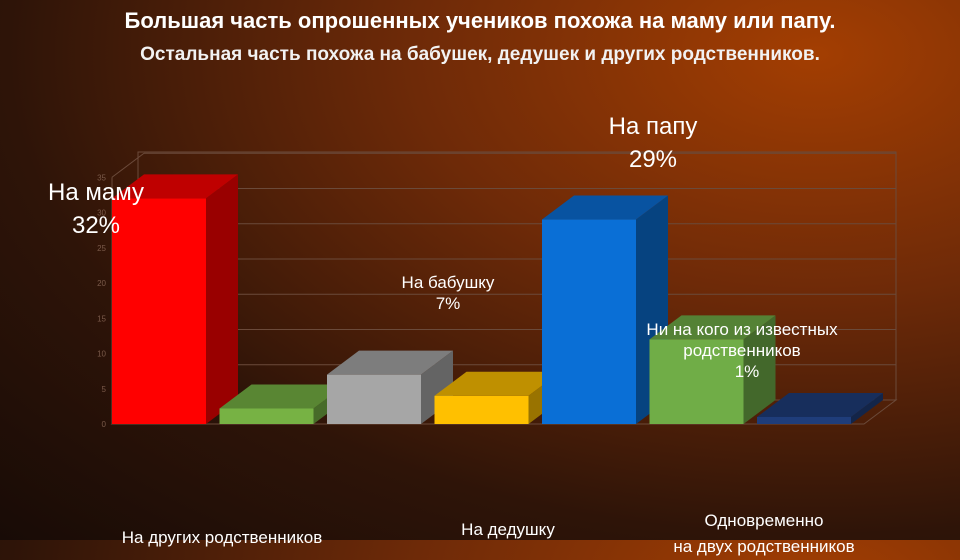  Describe the element at coordinates (653, 143) in the screenshot. I see `label-papa: На папу 29%` at that location.